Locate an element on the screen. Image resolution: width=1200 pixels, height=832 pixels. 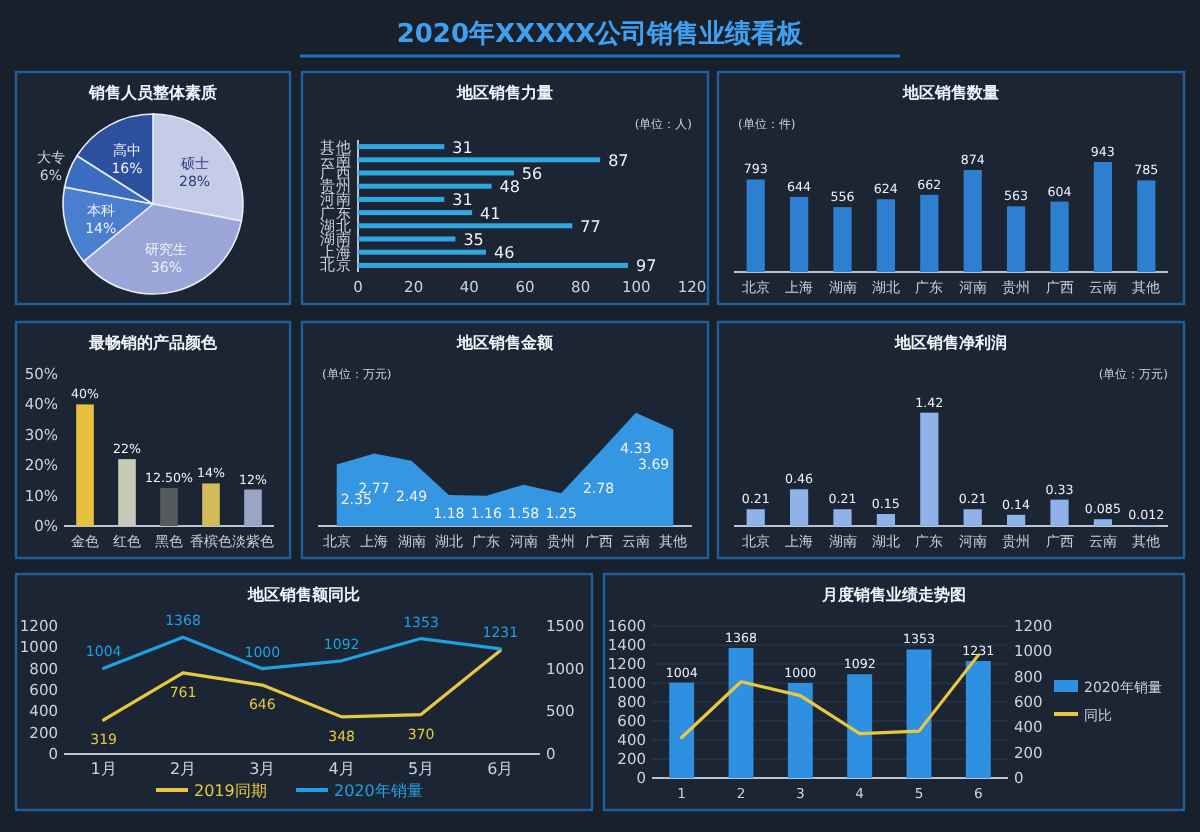
data-label: 97 is located at coordinates (646, 266).